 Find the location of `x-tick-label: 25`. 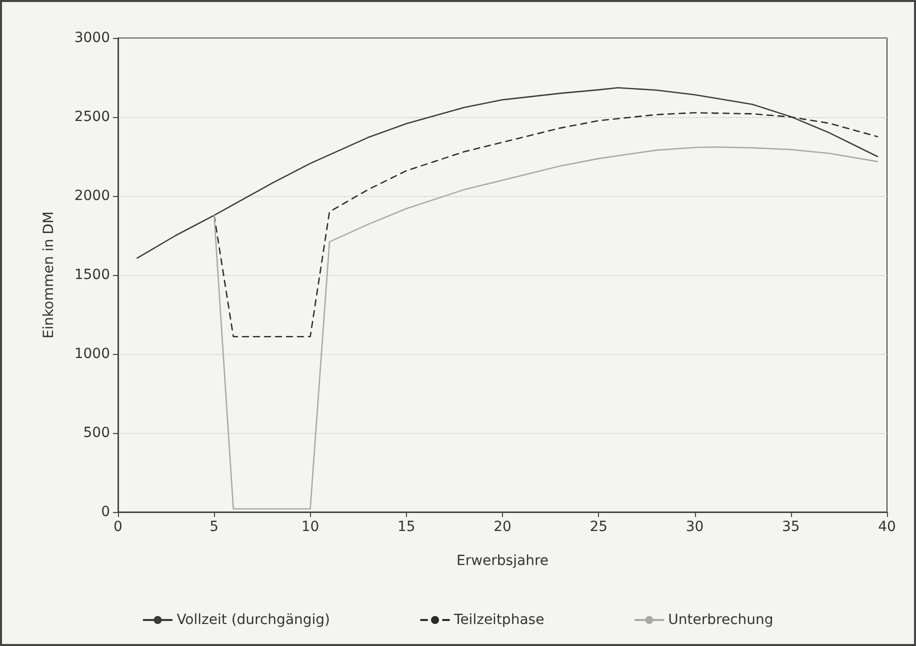

x-tick-label: 25 is located at coordinates (599, 527).